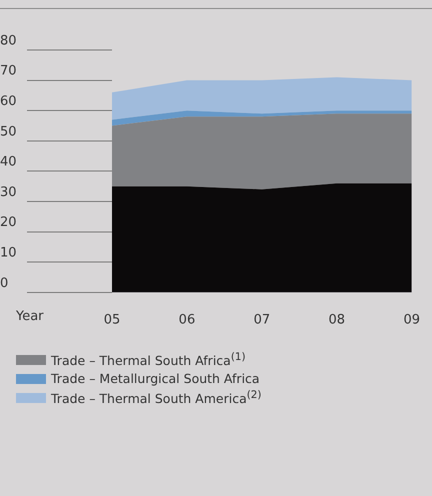 The height and width of the screenshot is (496, 432). Describe the element at coordinates (8, 162) in the screenshot. I see `y-tick-label: 40` at that location.